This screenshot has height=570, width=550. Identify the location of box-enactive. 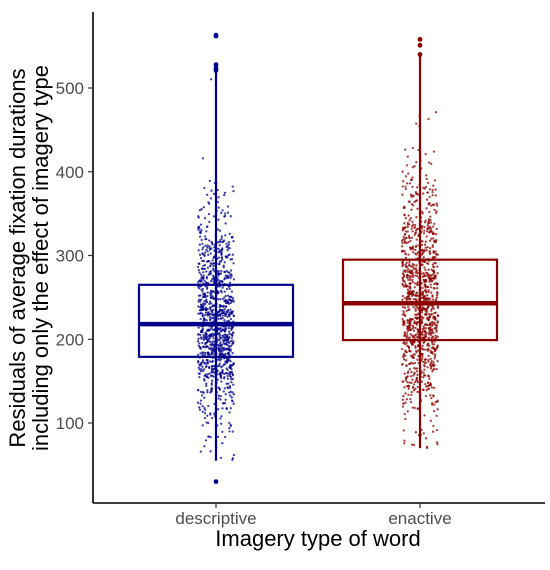
(420, 300).